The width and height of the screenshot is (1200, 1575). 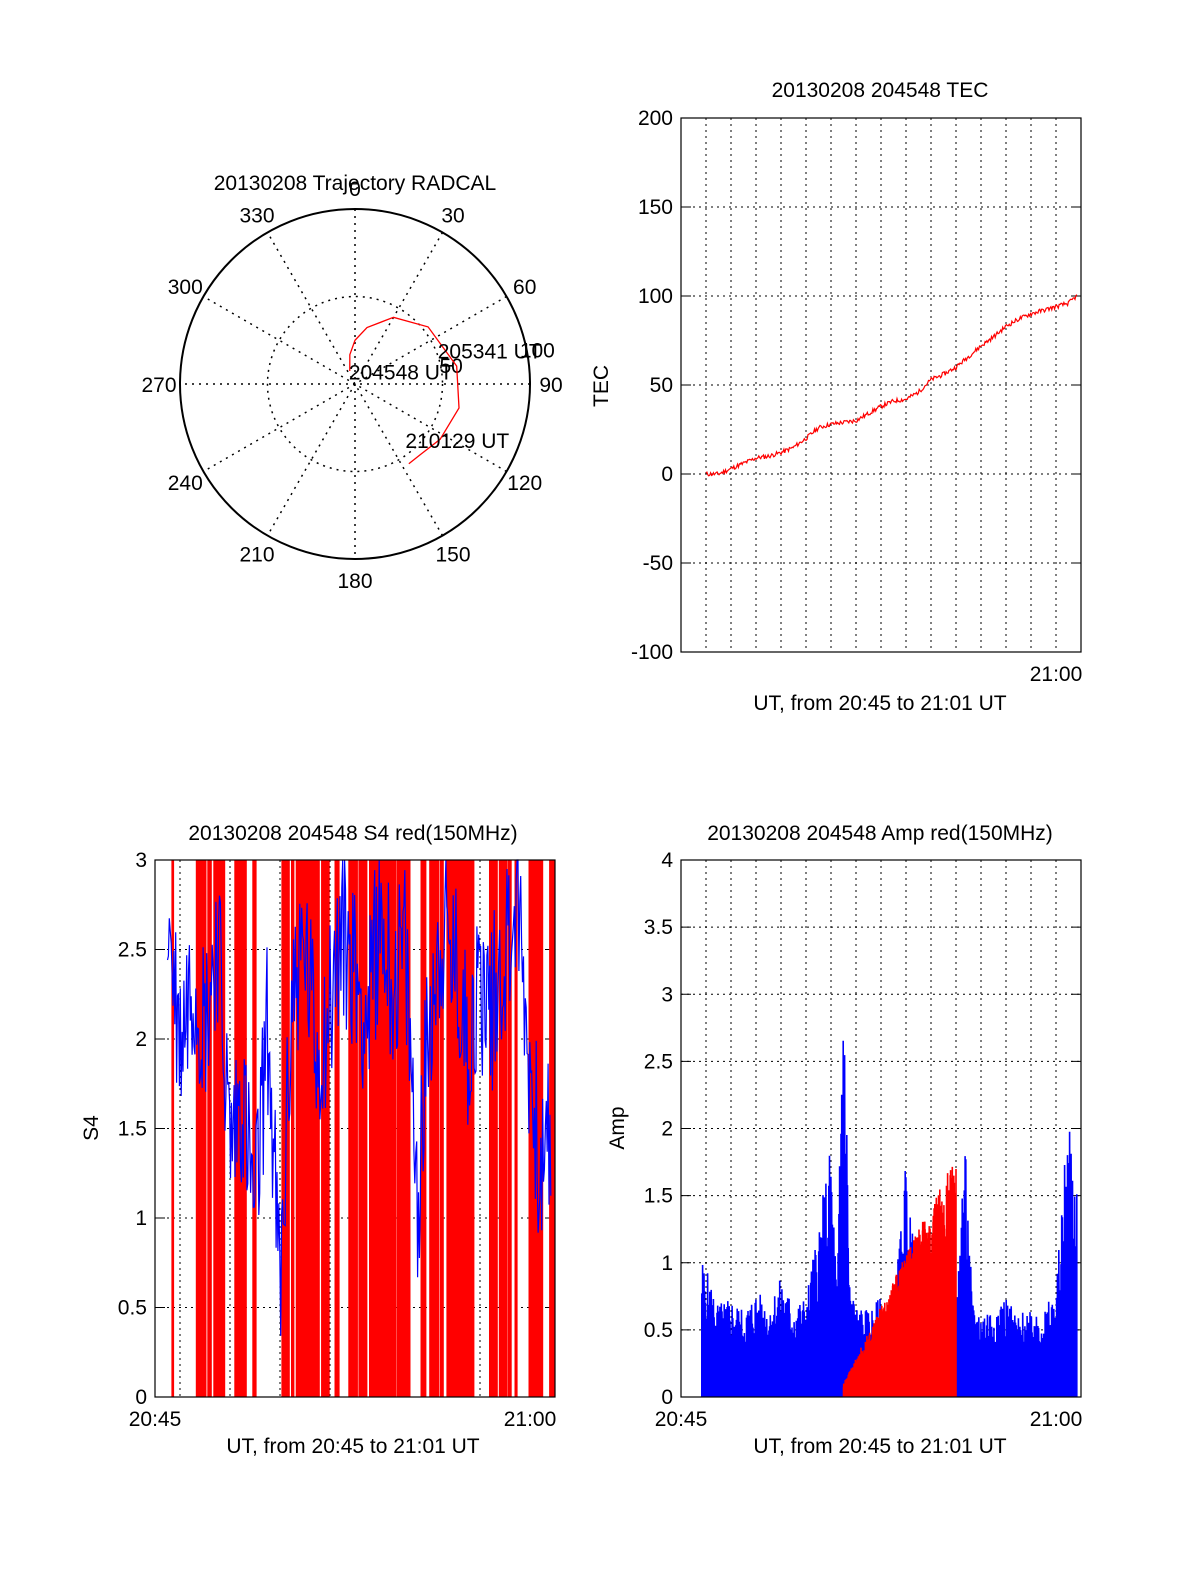 I want to click on polar-radius-label: 100, so click(x=537, y=351).